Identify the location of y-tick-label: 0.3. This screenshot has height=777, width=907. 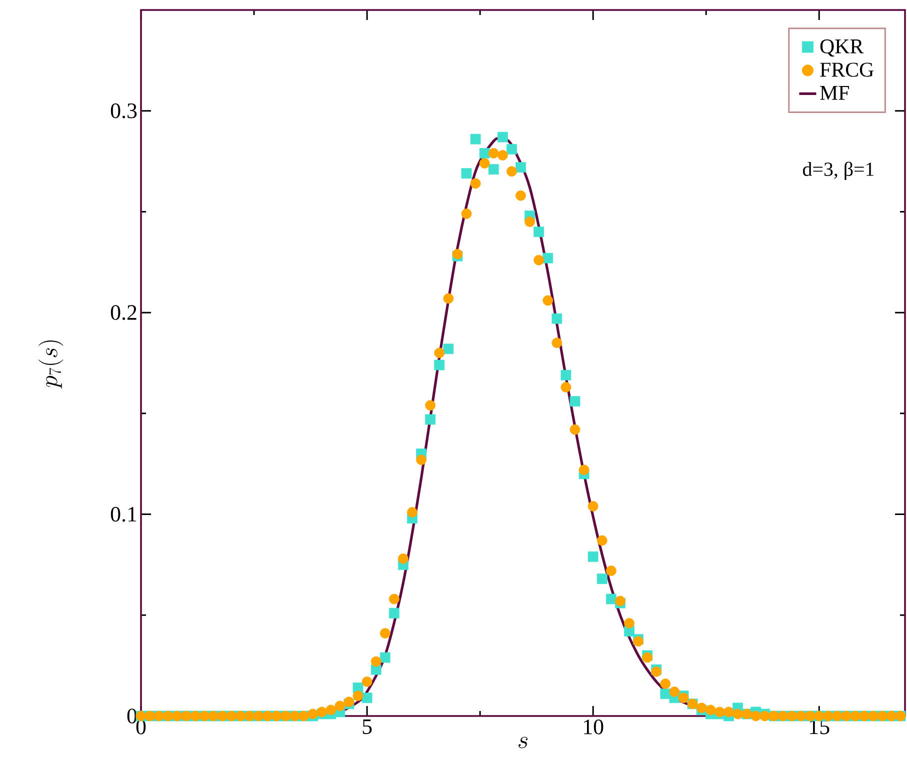
(123, 110).